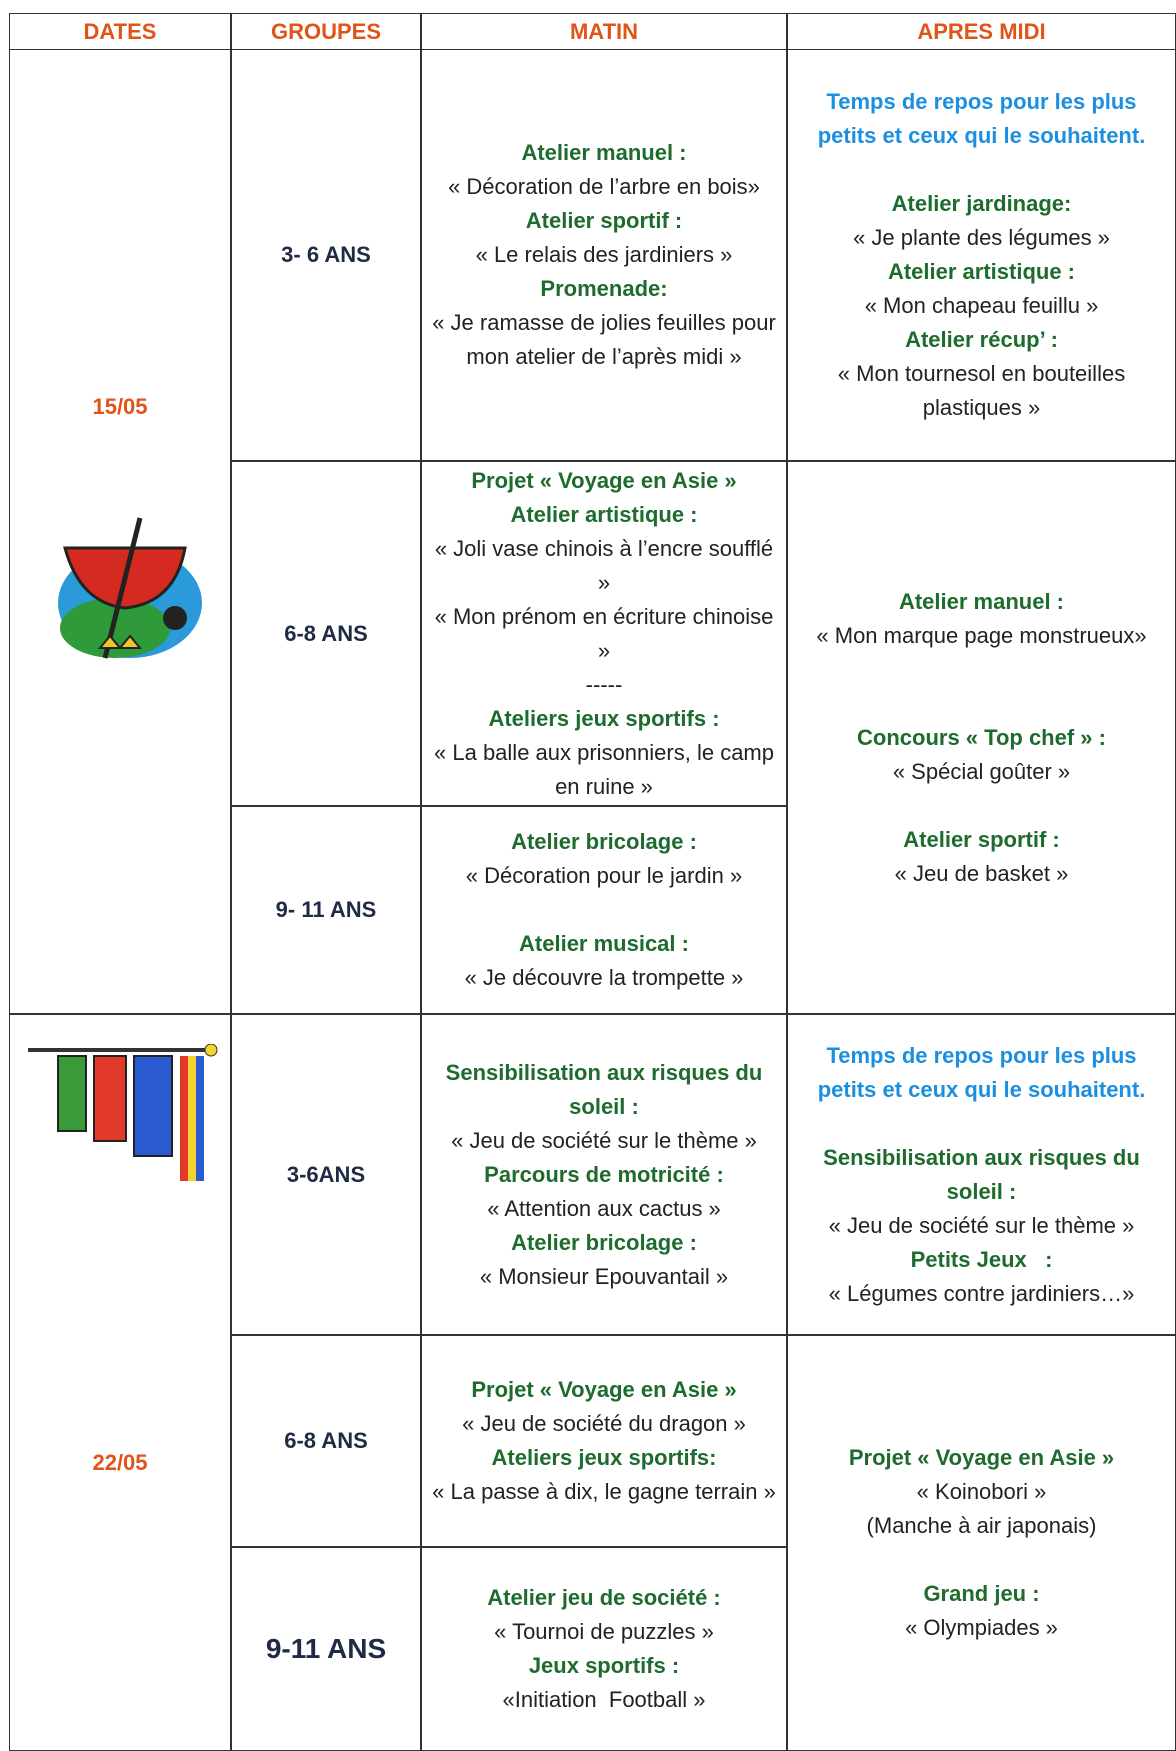  Describe the element at coordinates (604, 977) in the screenshot. I see `text-line: « Je découvre la trompette »` at that location.